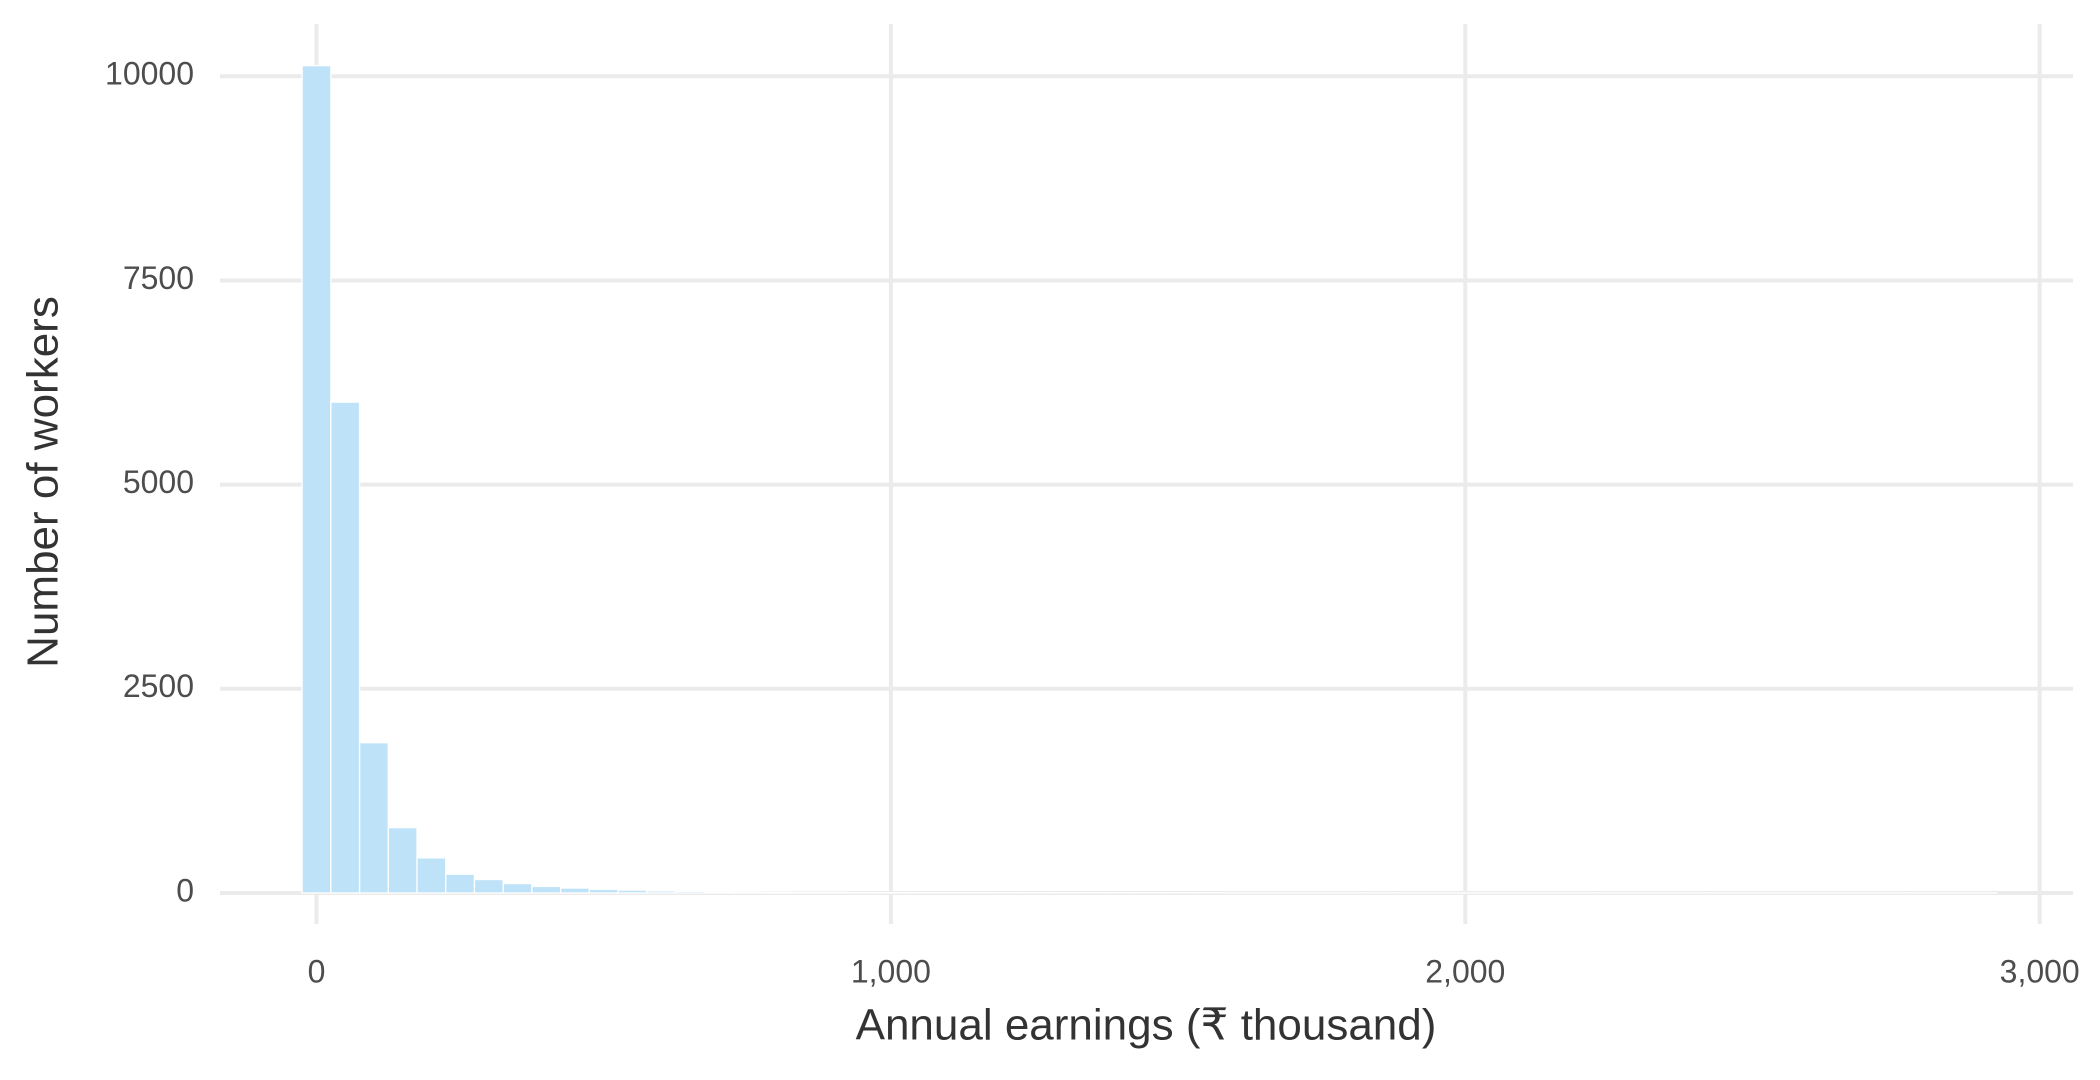  I want to click on y-tick-label: 0, so click(185, 890).